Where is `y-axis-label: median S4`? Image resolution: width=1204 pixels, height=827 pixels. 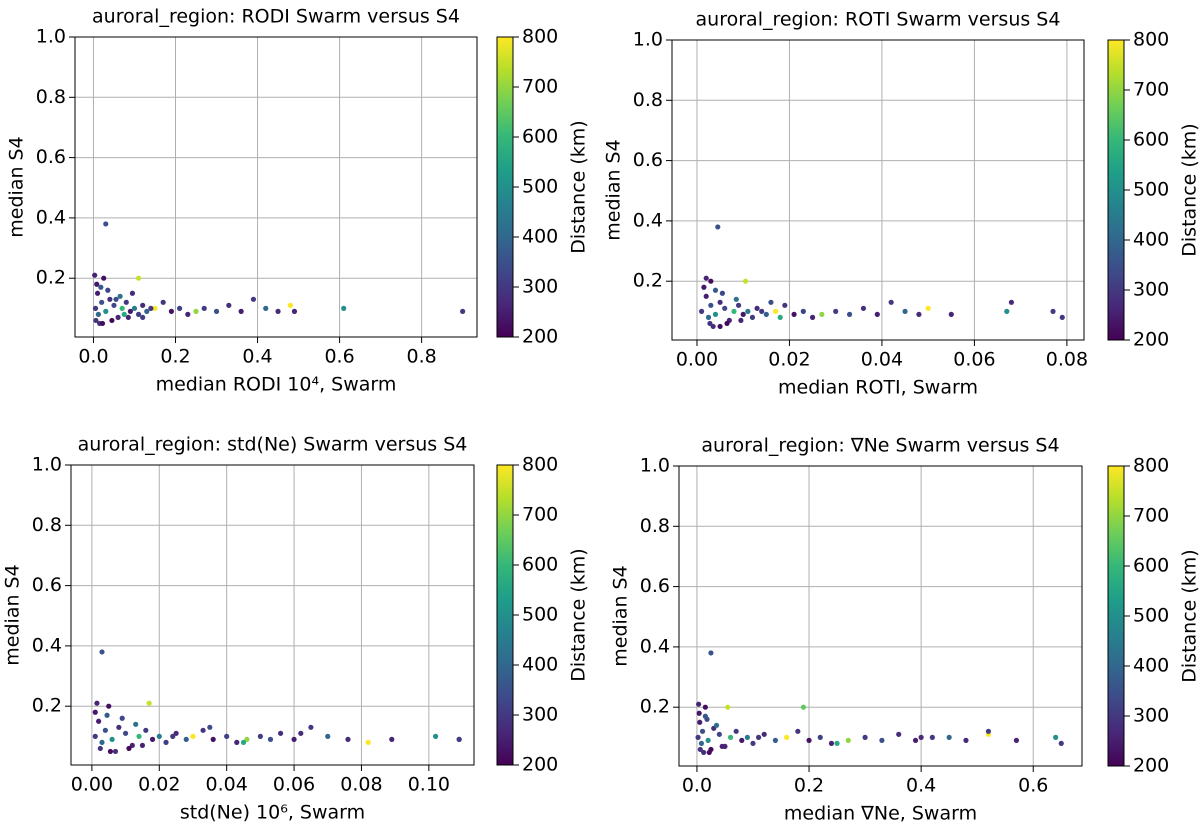
y-axis-label: median S4 is located at coordinates (17, 186).